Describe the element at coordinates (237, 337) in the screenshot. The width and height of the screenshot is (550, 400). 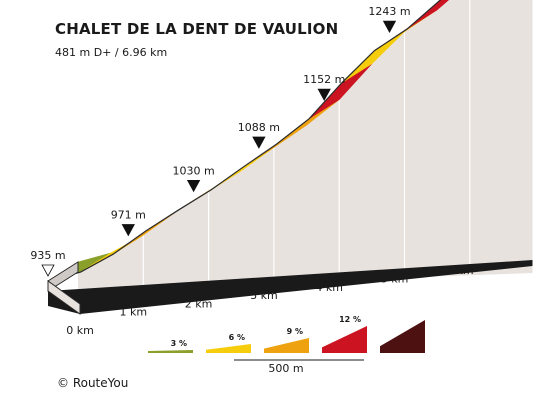
I see `legend-label: 6 %` at that location.